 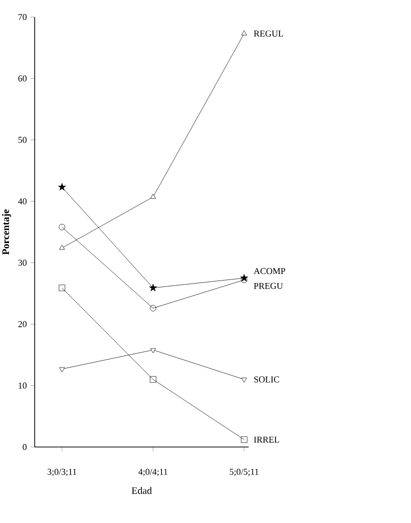 I want to click on series-label: IRREL, so click(x=267, y=439).